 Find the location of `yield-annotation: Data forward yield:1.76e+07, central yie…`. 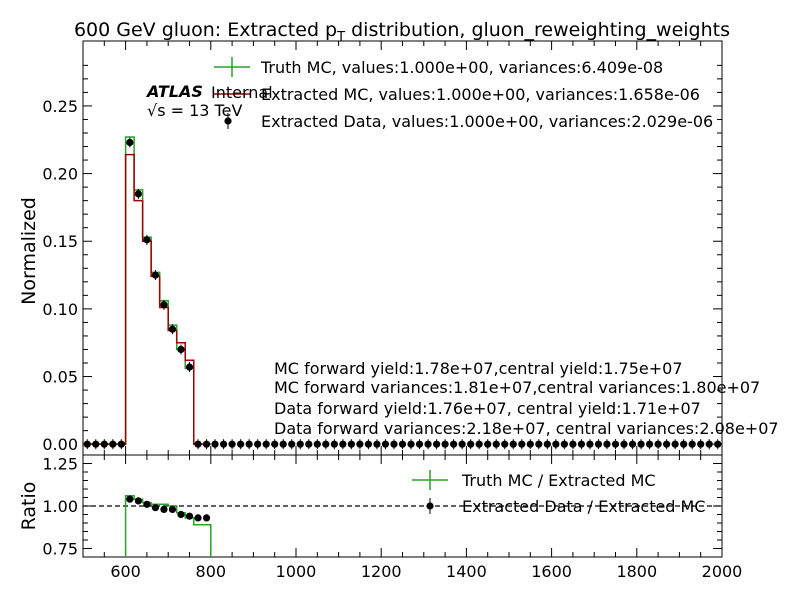

yield-annotation: Data forward yield:1.76e+07, central yie… is located at coordinates (487, 408).